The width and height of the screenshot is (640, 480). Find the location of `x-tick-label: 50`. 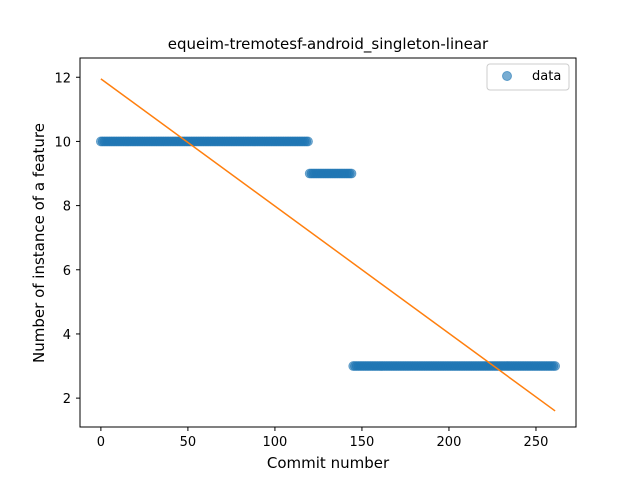

x-tick-label: 50 is located at coordinates (188, 442).